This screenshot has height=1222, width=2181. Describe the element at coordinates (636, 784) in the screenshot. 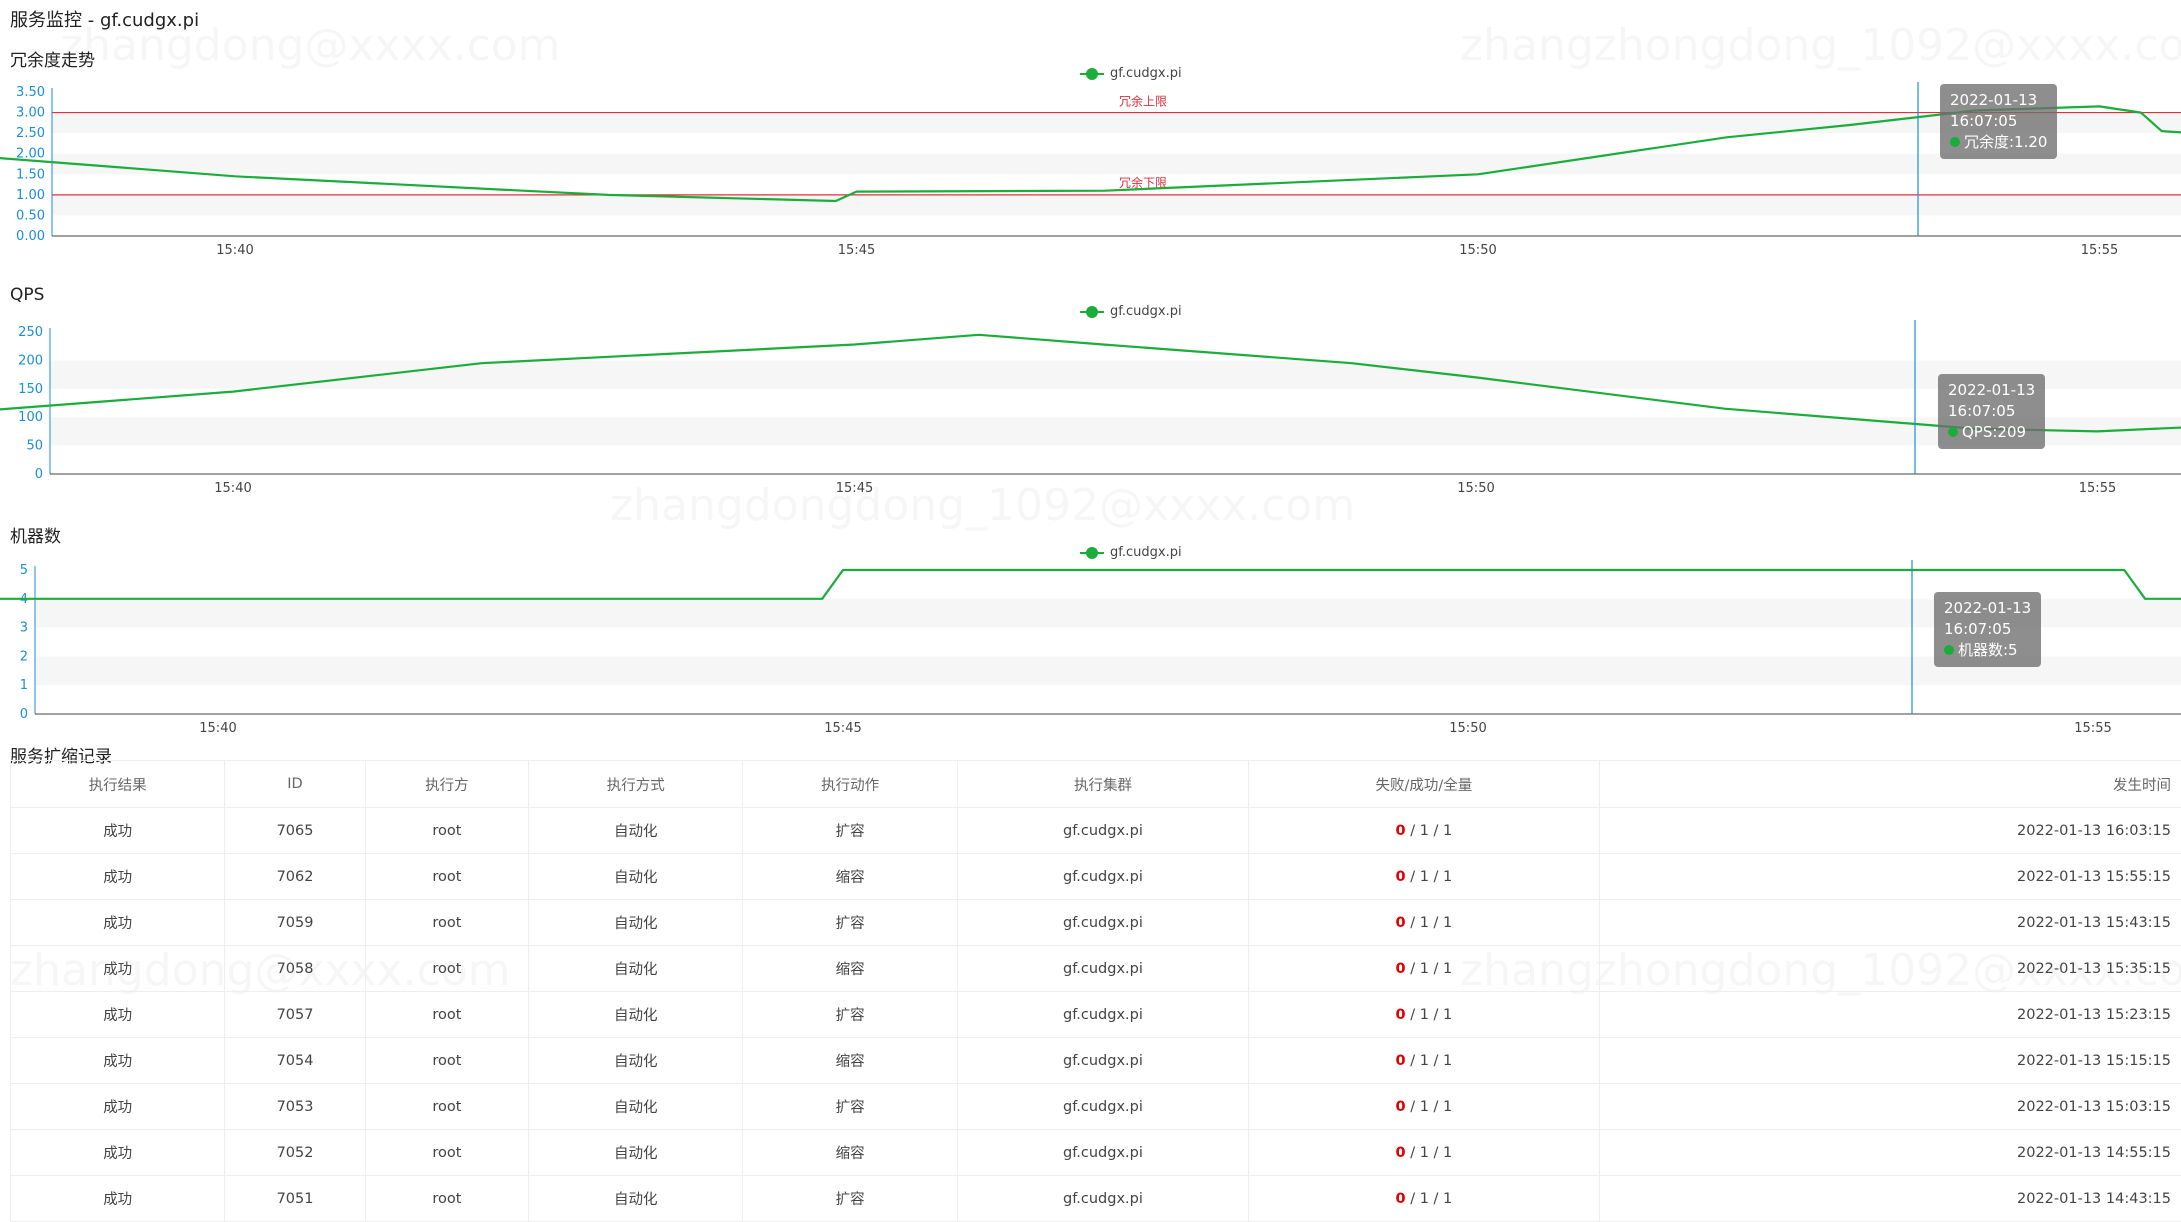

I see `column-header: 执行方式` at that location.